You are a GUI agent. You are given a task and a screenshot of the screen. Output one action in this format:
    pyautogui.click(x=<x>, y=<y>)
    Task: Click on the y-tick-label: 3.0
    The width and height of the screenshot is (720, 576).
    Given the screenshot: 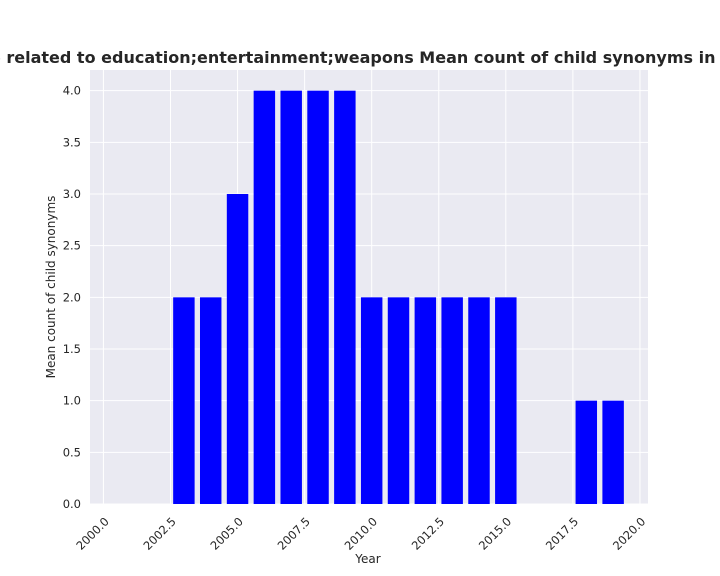 What is the action you would take?
    pyautogui.click(x=72, y=194)
    